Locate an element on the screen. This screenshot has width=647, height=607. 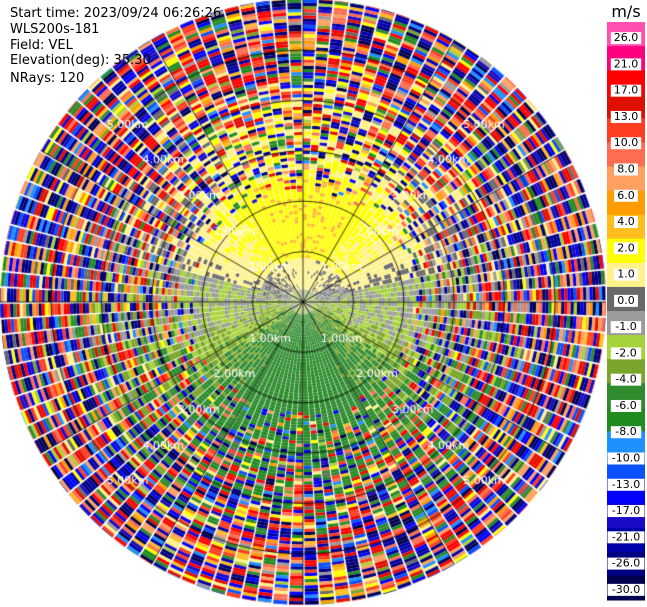
colorbar-tick-label: -10.0 is located at coordinates (626, 458).